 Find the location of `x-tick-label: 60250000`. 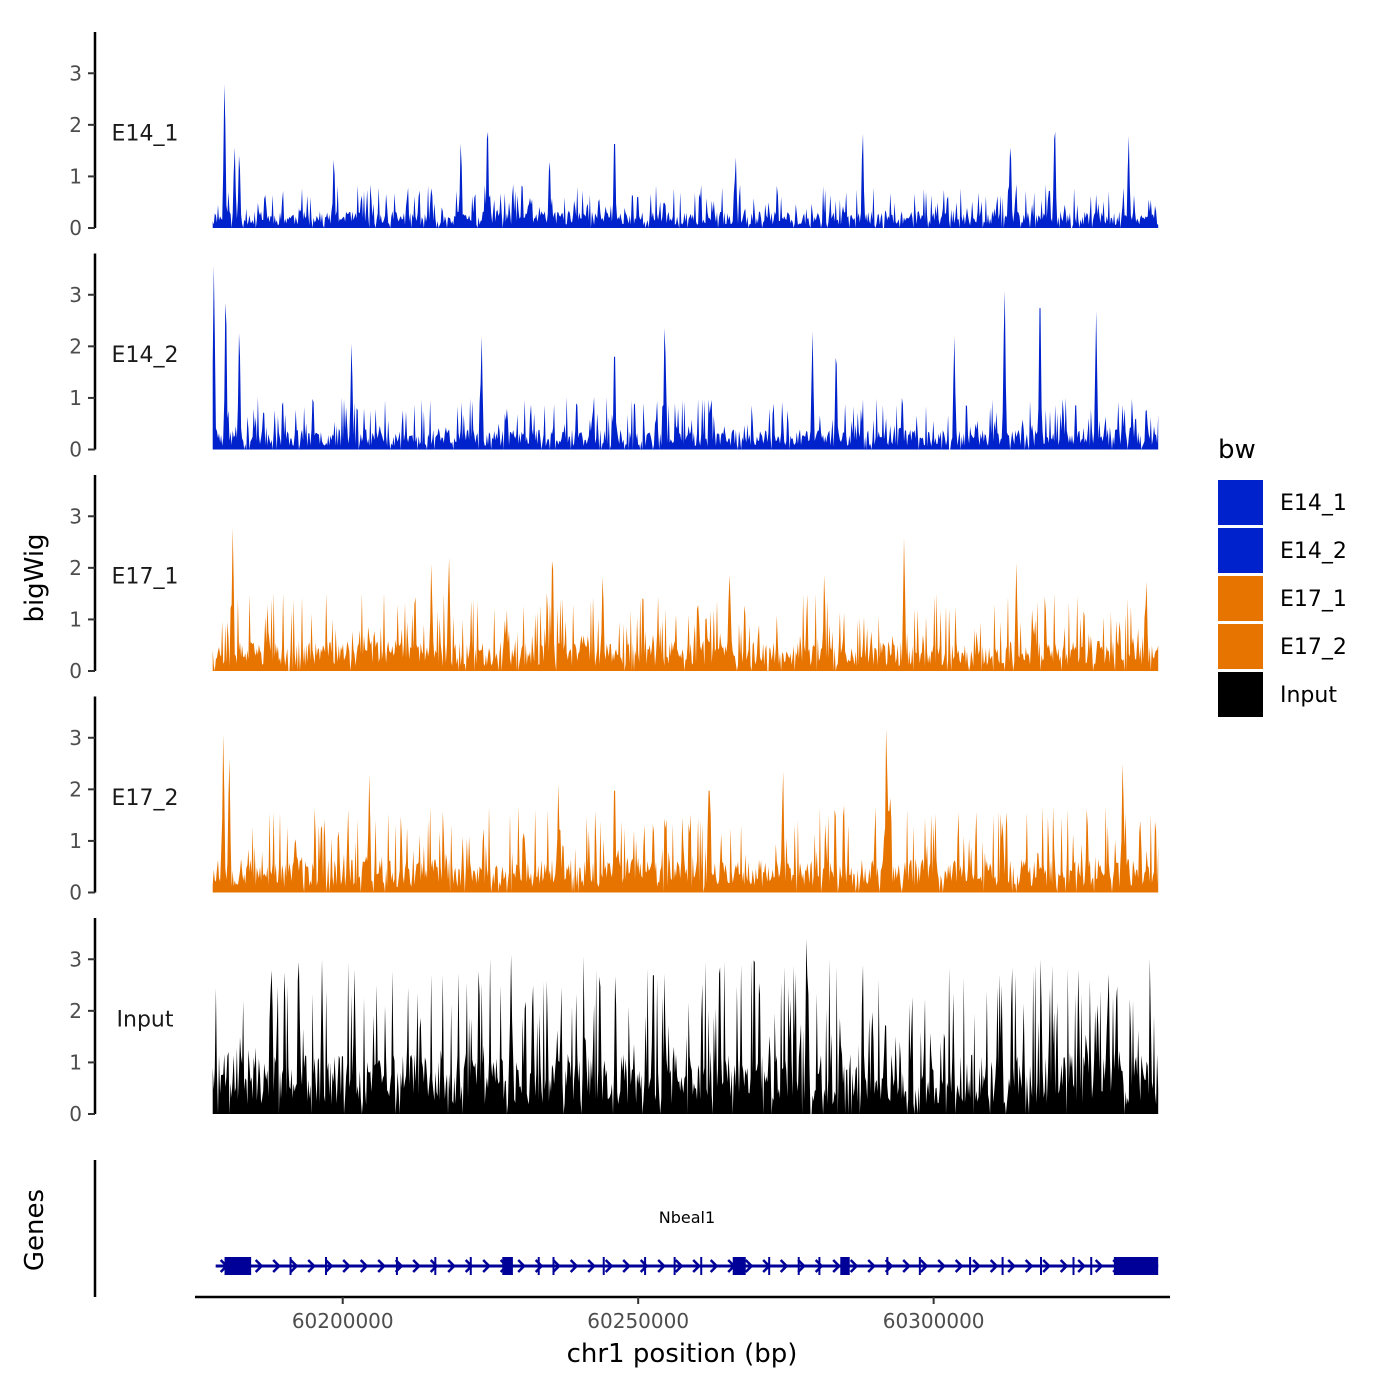

x-tick-label: 60250000 is located at coordinates (638, 1321).